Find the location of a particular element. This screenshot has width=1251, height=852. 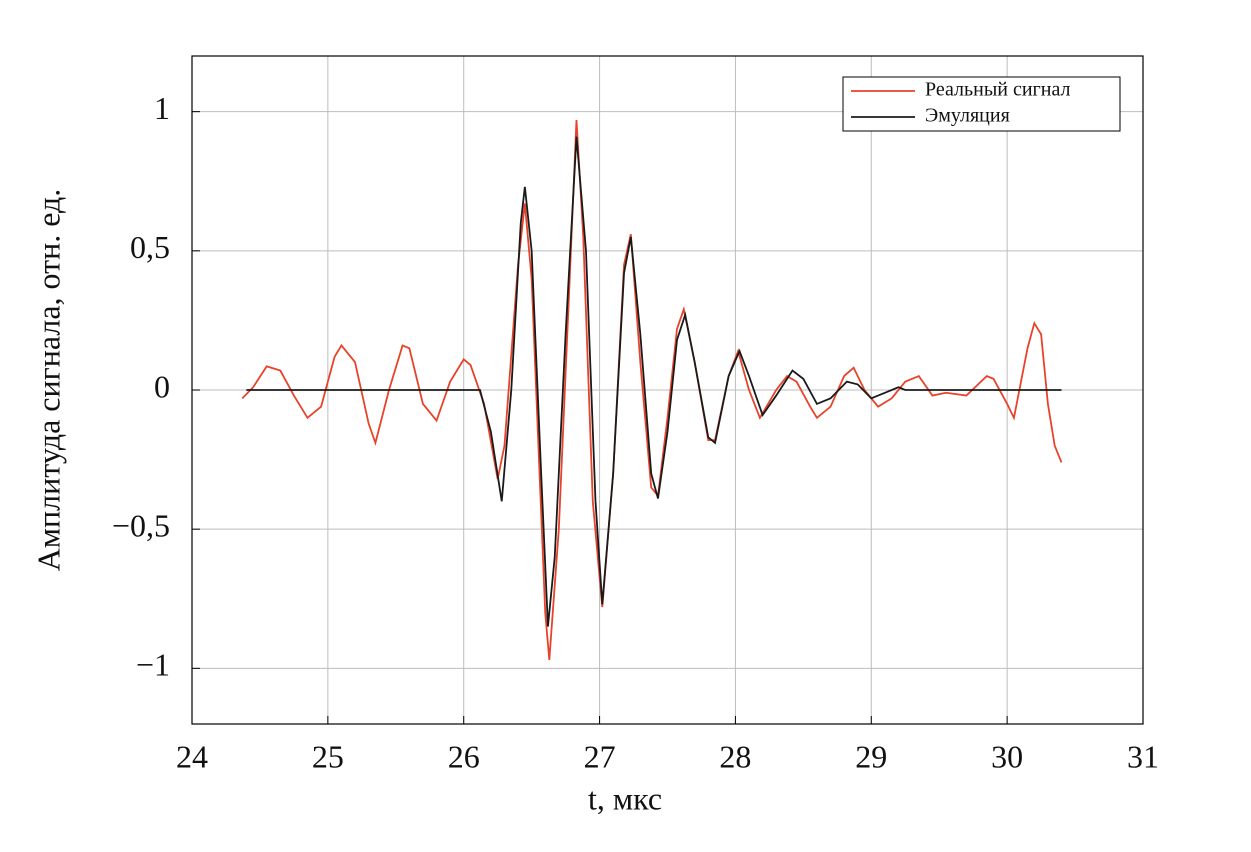

y-tick-label: −0,5 is located at coordinates (141, 526).